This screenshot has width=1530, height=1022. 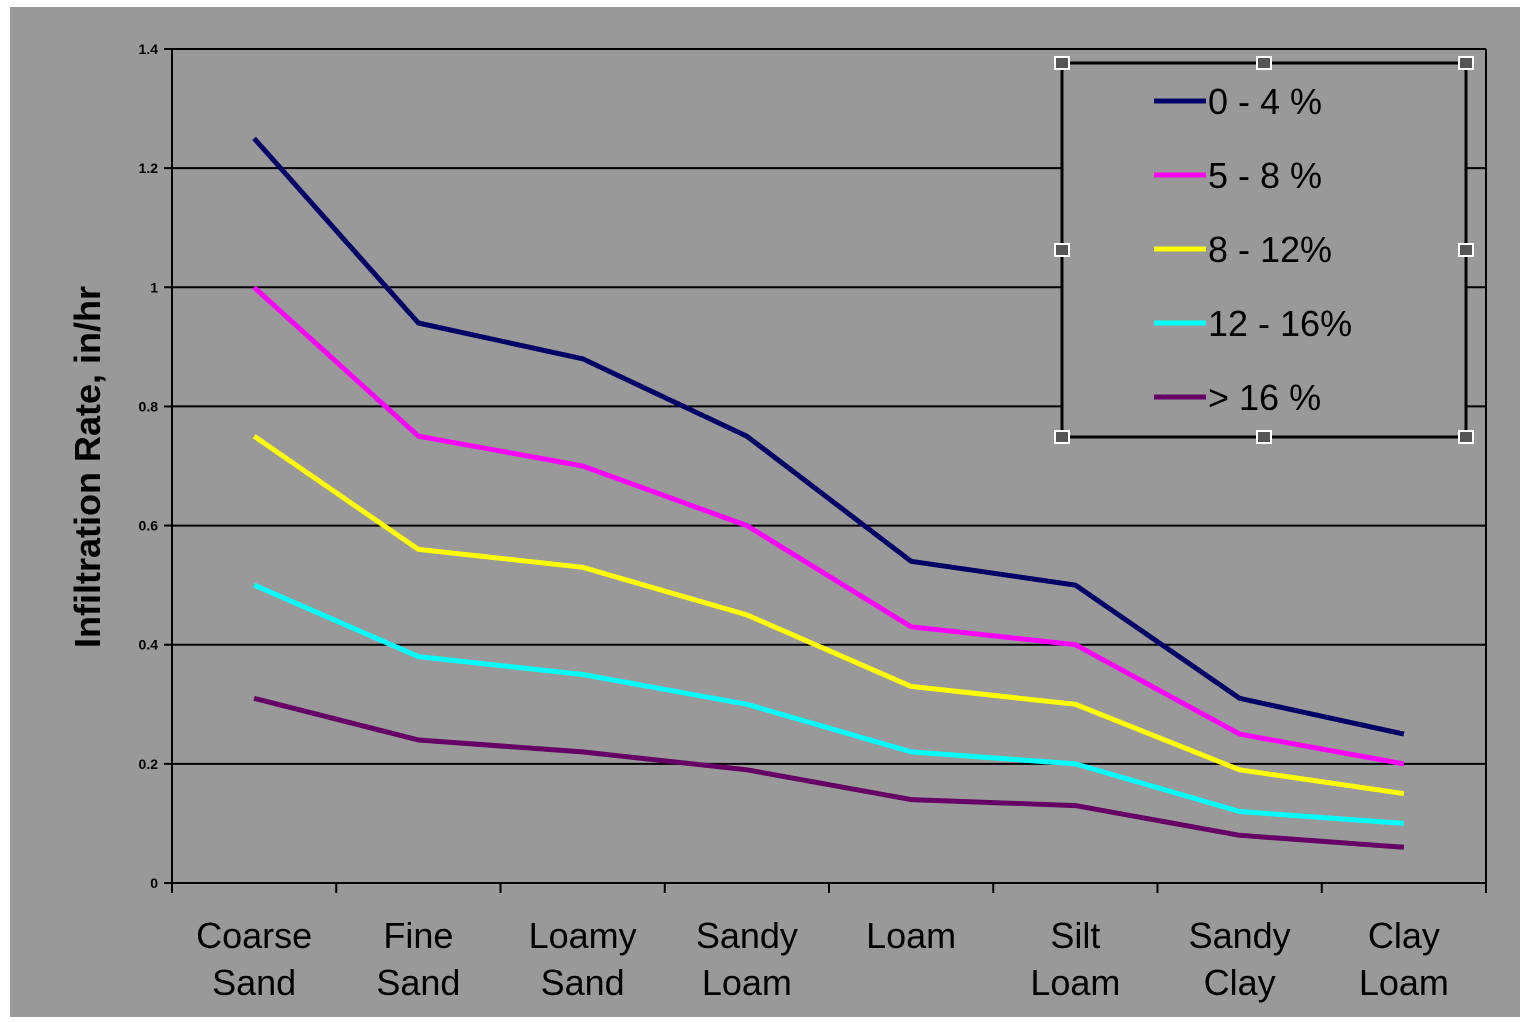 I want to click on legend-label: 12 - 16%, so click(x=1280, y=323).